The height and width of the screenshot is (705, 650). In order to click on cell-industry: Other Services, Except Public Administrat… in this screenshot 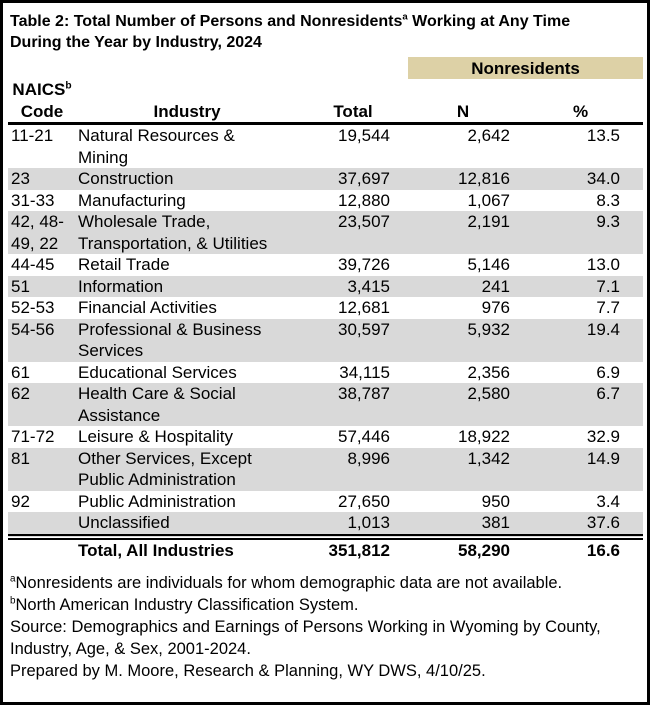, I will do `click(165, 469)`.